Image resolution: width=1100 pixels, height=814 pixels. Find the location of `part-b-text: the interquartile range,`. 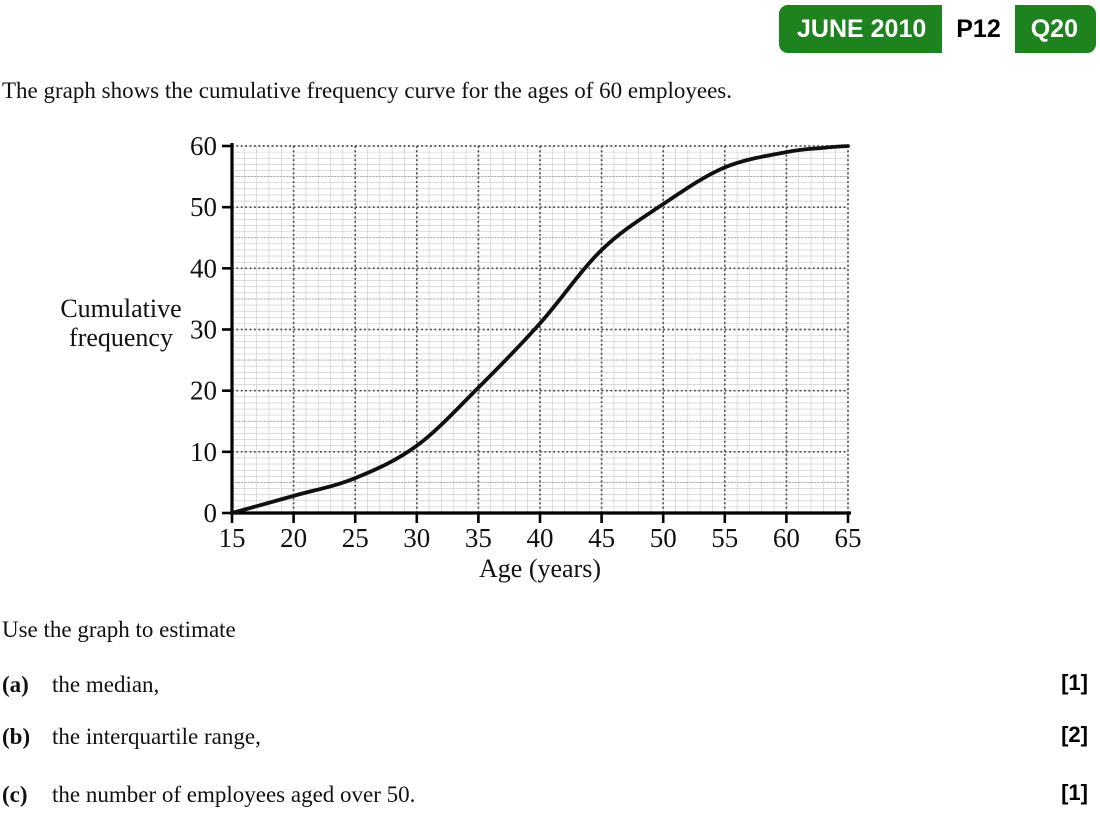

part-b-text: the interquartile range, is located at coordinates (156, 736).